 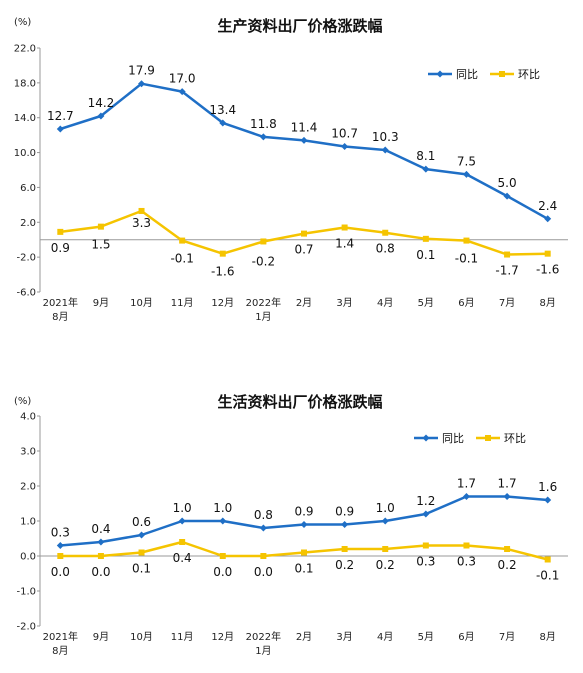 I want to click on data-label-yoy: 0.3, so click(x=60, y=533).